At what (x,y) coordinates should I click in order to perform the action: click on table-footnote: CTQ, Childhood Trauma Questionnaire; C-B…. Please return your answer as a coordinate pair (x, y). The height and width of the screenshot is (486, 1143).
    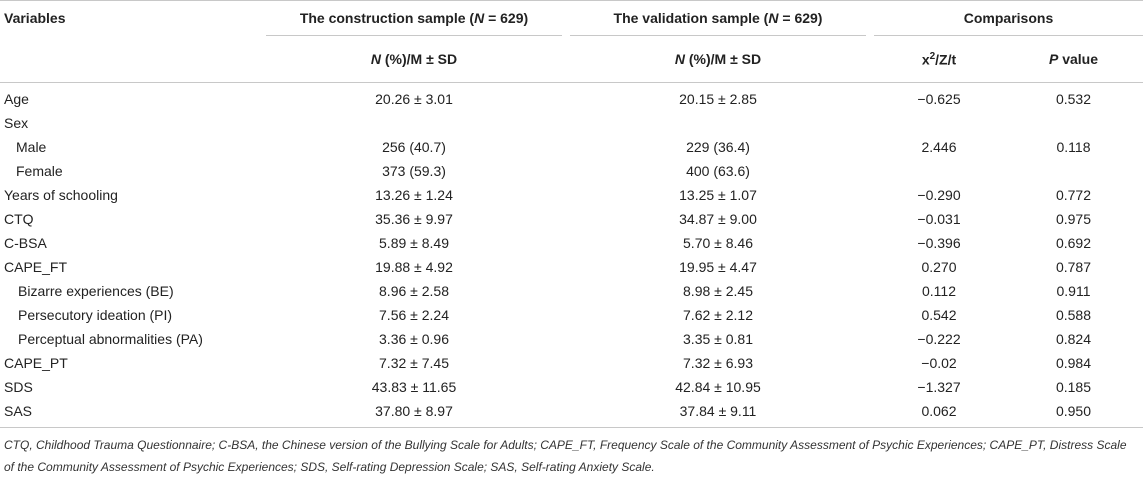
    Looking at the image, I should click on (565, 456).